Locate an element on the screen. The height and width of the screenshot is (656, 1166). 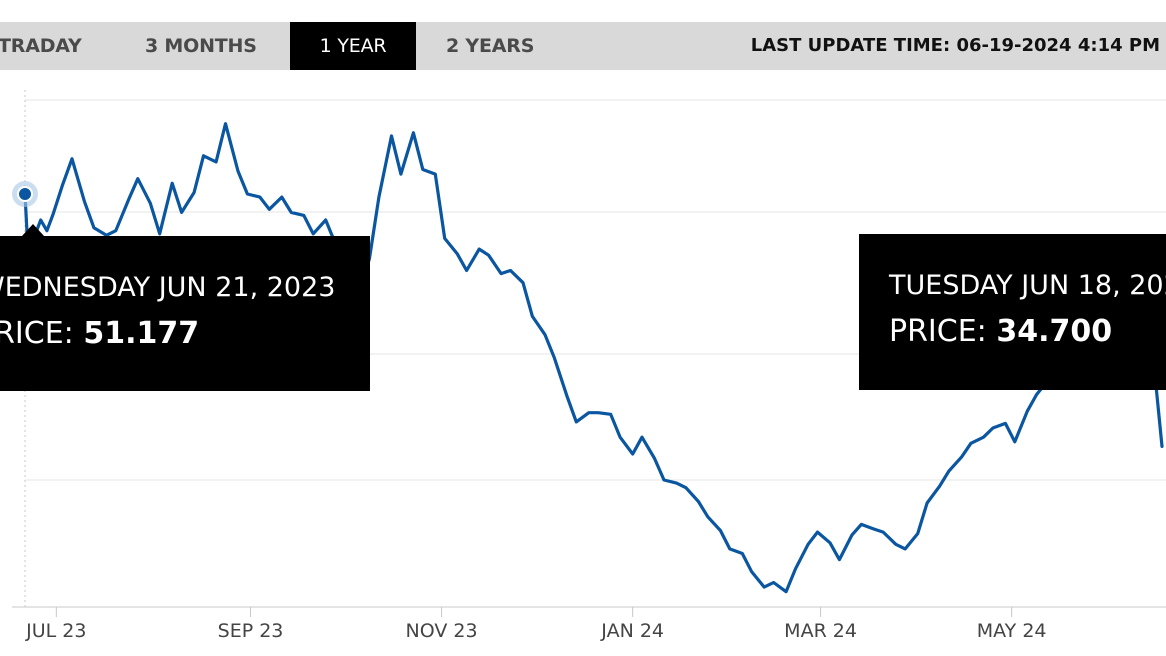
tooltip-price: PRICE: 51.177 is located at coordinates (99, 333).